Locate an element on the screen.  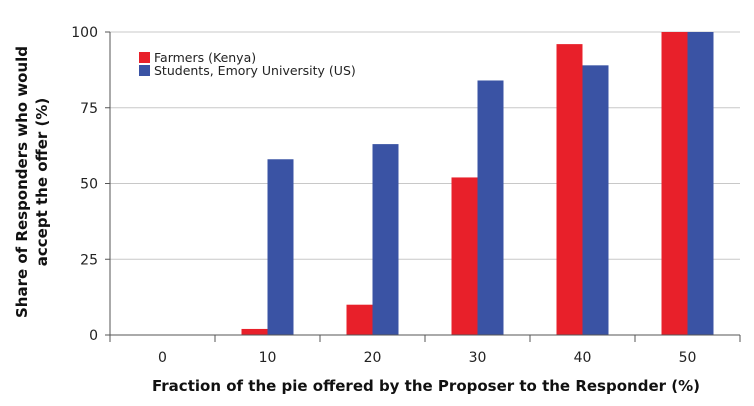
legend-label-farmers: Farmers (Kenya) is located at coordinates (205, 57).